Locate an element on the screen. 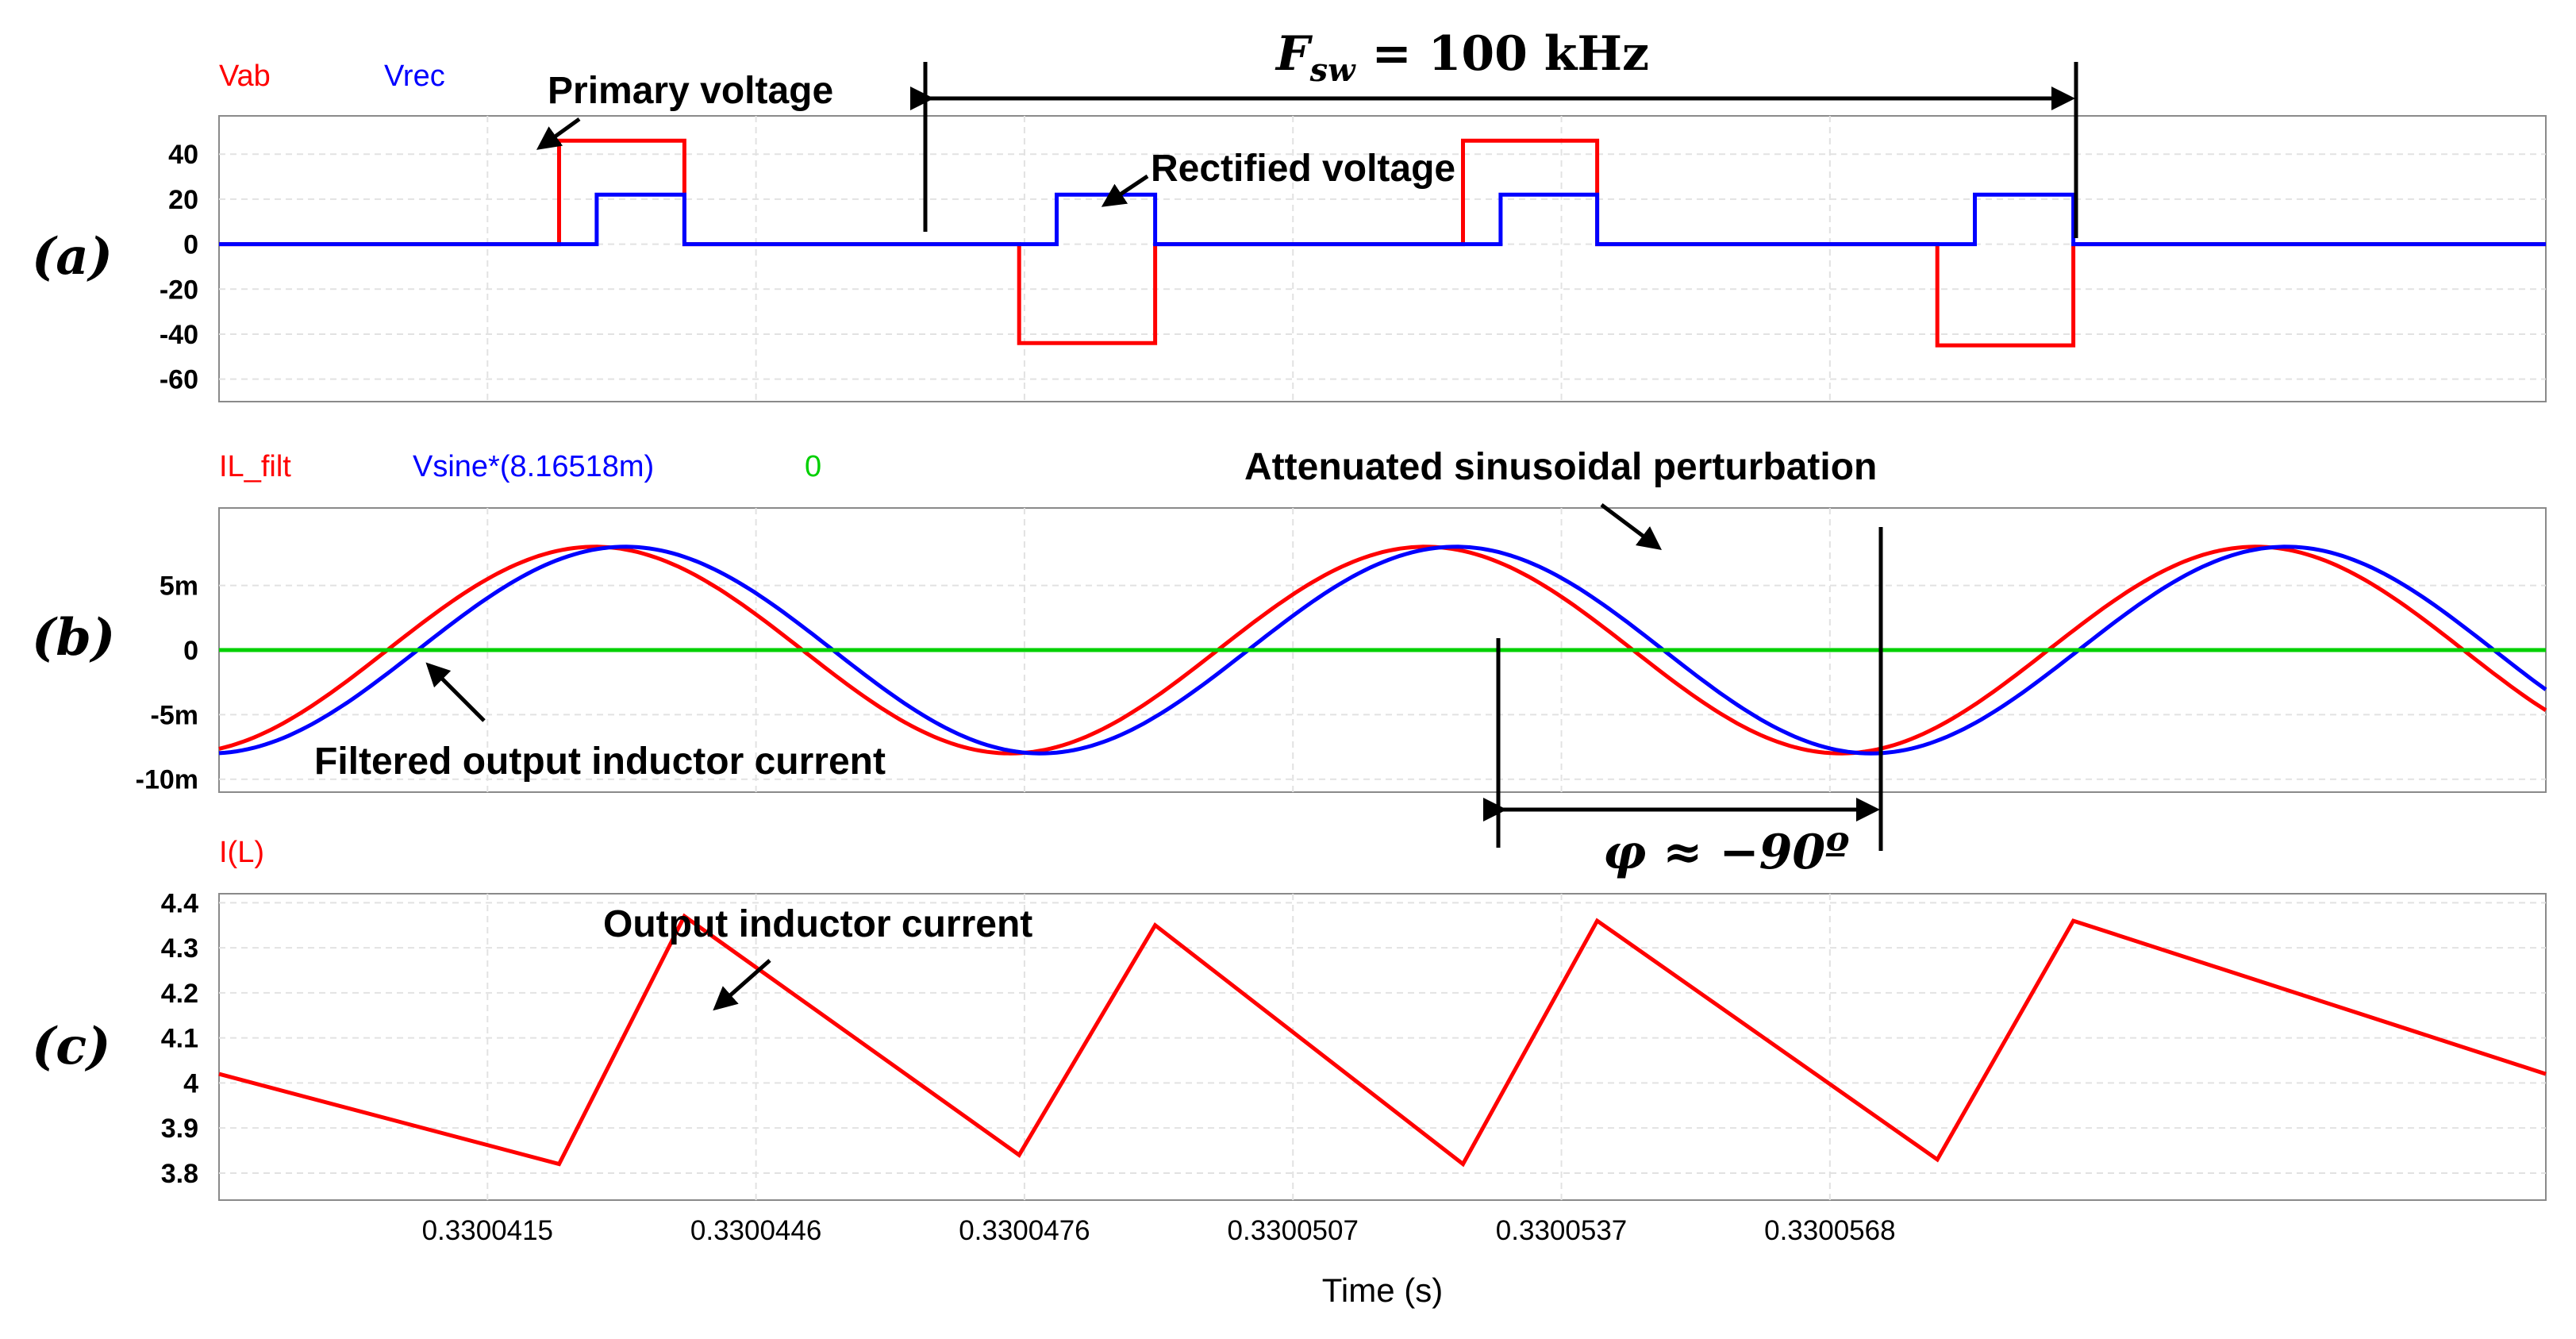  panel-label-b: (b) is located at coordinates (73, 638).